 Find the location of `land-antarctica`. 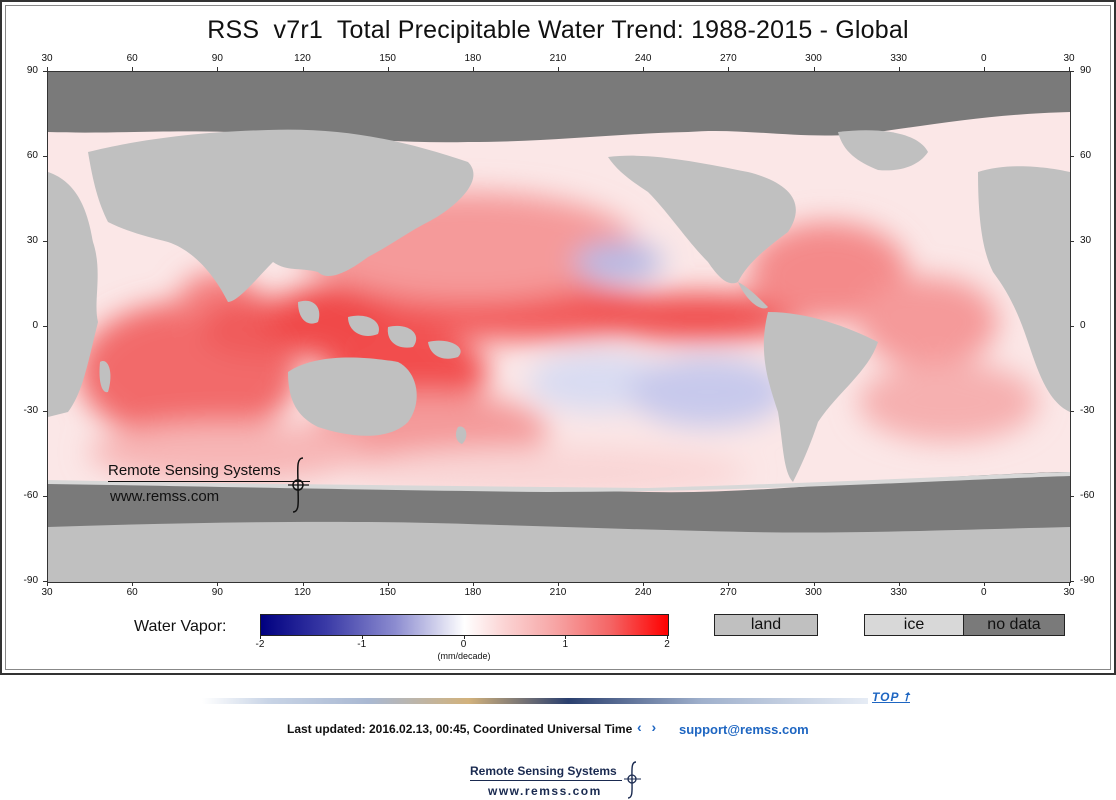

land-antarctica is located at coordinates (559, 551).